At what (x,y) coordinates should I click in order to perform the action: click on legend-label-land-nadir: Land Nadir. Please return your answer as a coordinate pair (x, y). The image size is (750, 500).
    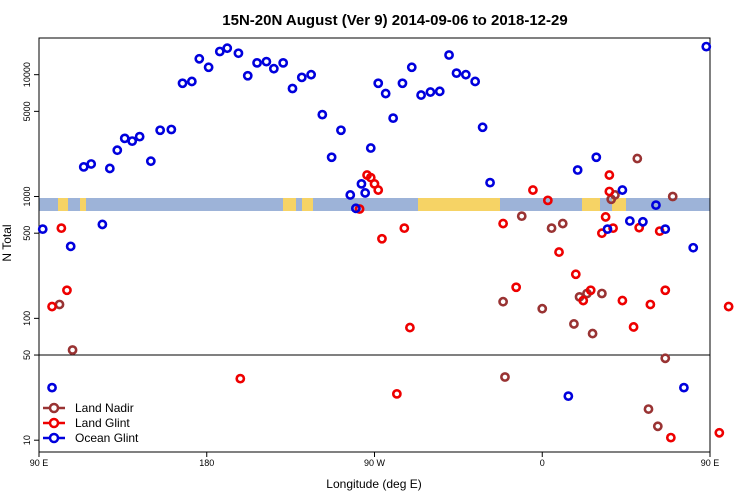
    Looking at the image, I should click on (104, 408).